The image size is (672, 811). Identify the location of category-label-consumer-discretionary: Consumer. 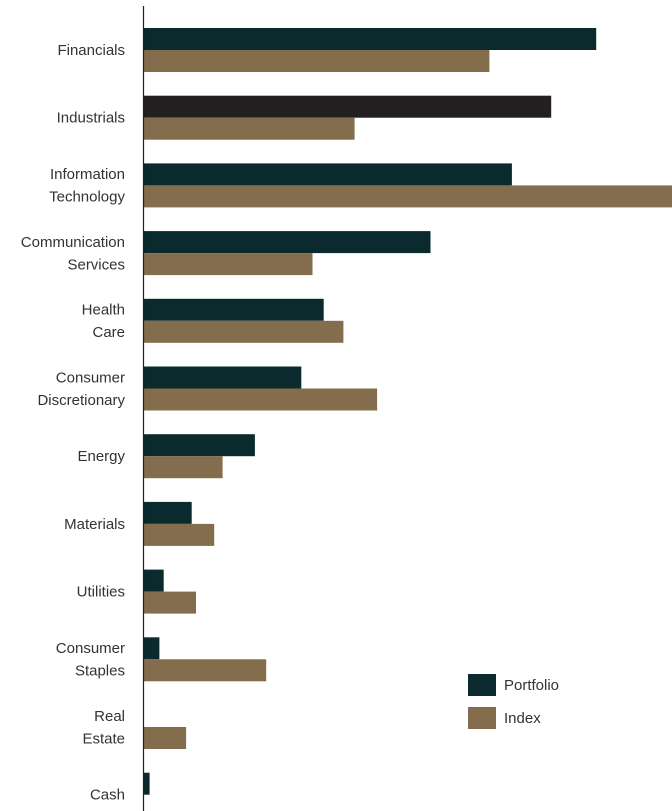
(90, 377).